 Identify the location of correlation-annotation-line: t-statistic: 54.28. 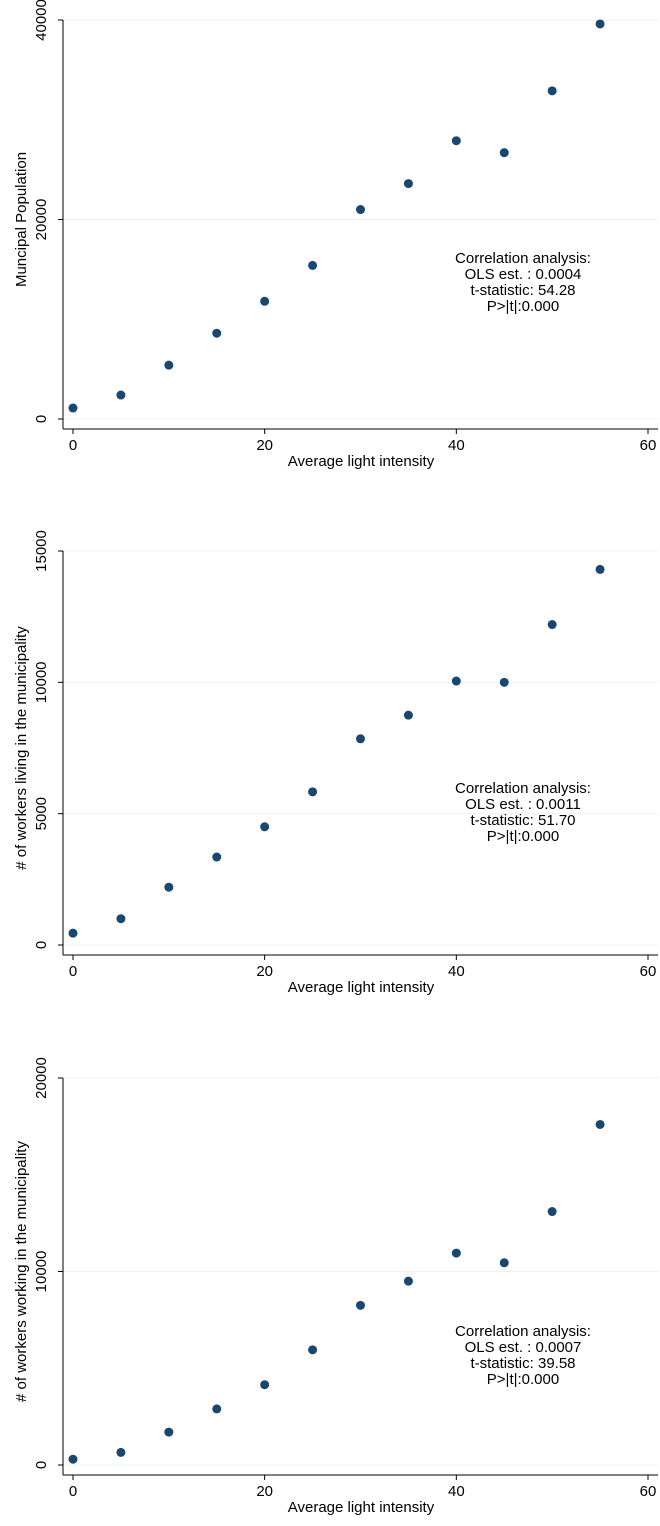
(522, 290).